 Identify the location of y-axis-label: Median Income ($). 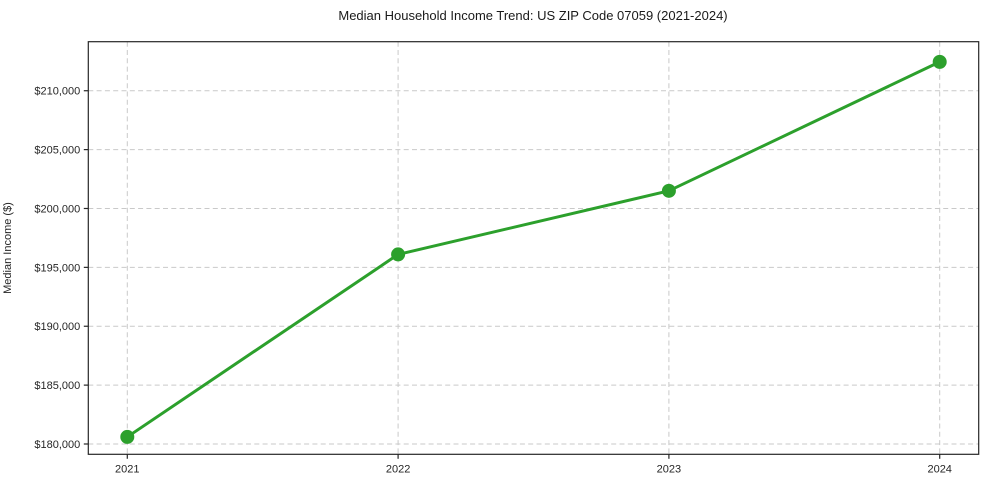
(8, 248).